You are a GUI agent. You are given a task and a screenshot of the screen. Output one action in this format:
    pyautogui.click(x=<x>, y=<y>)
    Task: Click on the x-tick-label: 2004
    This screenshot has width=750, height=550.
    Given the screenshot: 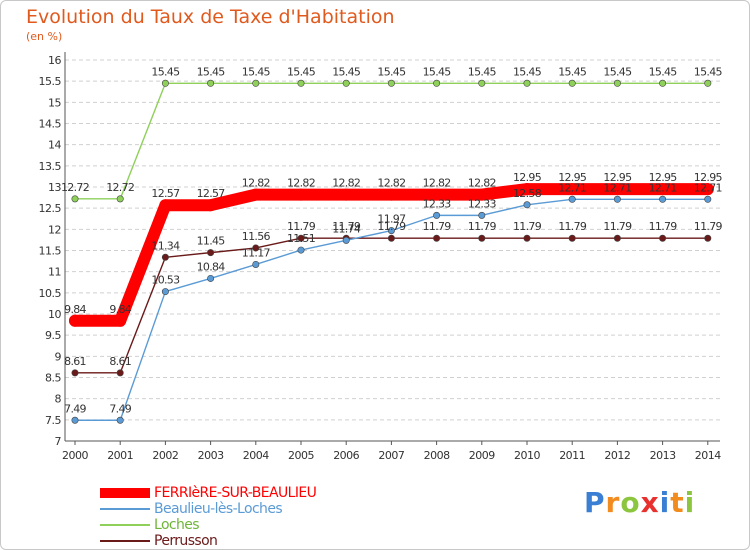 What is the action you would take?
    pyautogui.click(x=256, y=455)
    